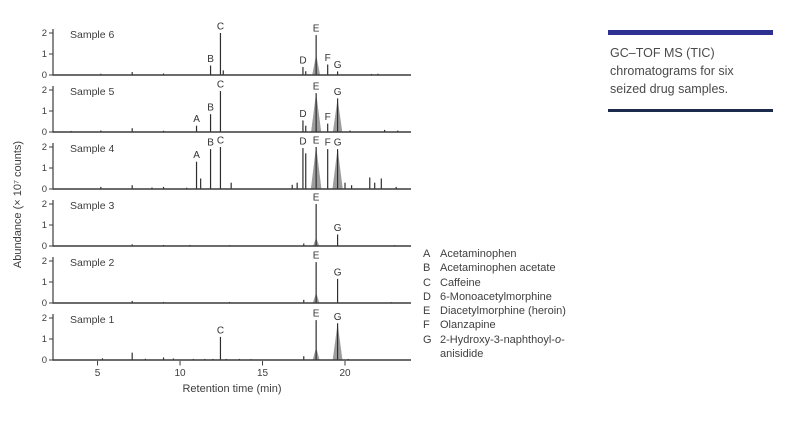  I want to click on sample-label: Sample 6, so click(92, 35).